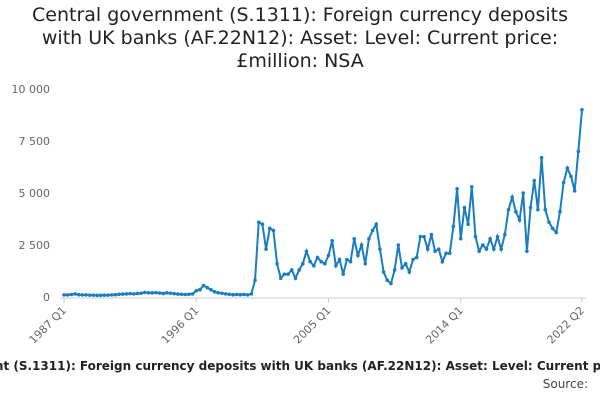  What do you see at coordinates (35, 141) in the screenshot?
I see `y-tick-label: 7 500` at bounding box center [35, 141].